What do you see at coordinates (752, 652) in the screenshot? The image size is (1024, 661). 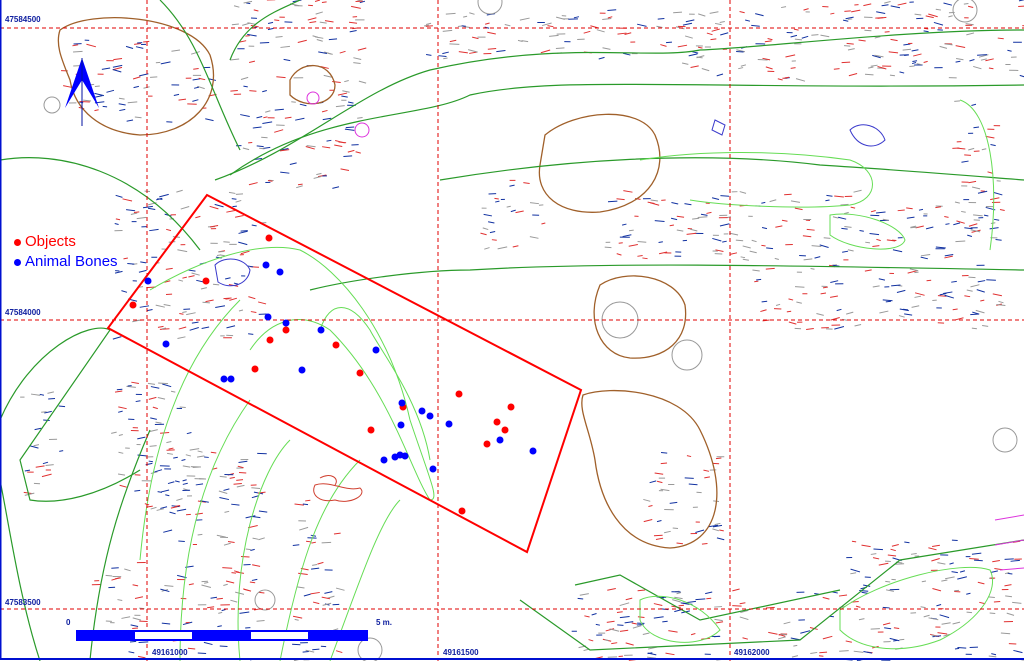 I see `easting-label: 49162000` at bounding box center [752, 652].